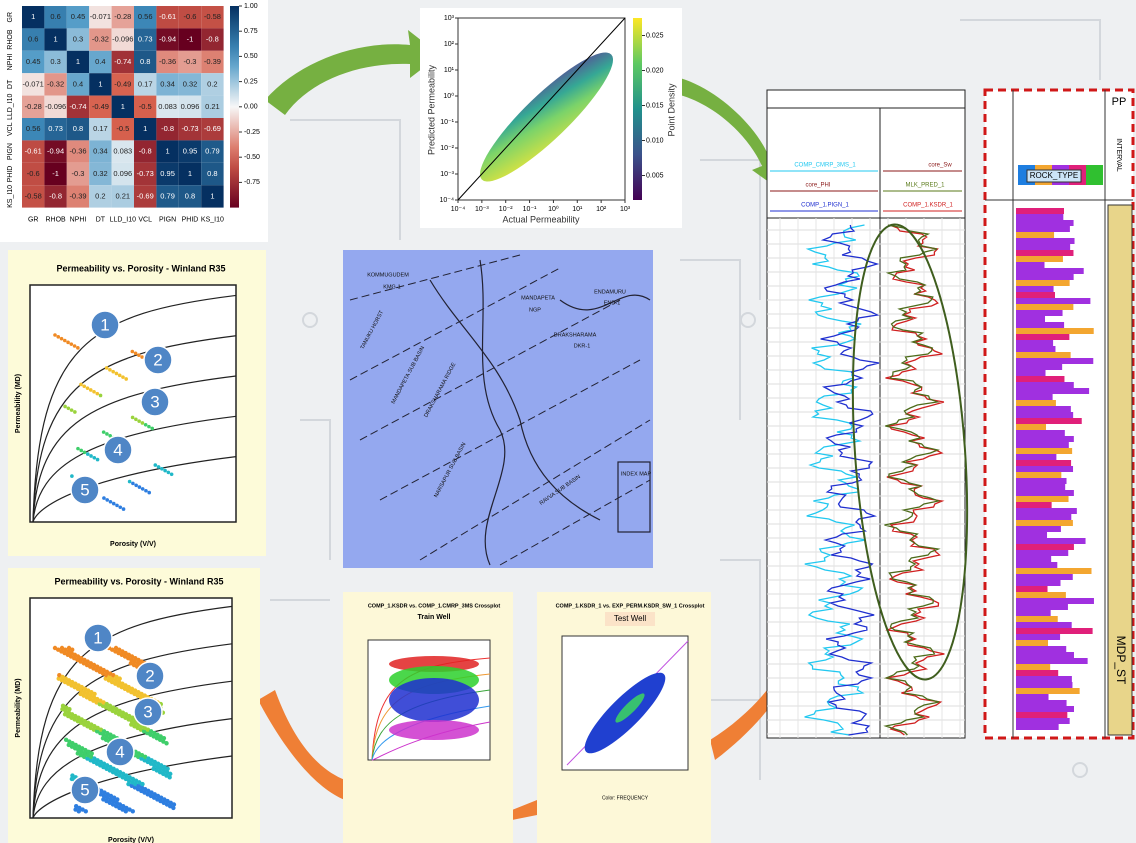 Image resolution: width=1136 pixels, height=843 pixels. Describe the element at coordinates (1120, 470) in the screenshot. I see `zone-bar` at that location.